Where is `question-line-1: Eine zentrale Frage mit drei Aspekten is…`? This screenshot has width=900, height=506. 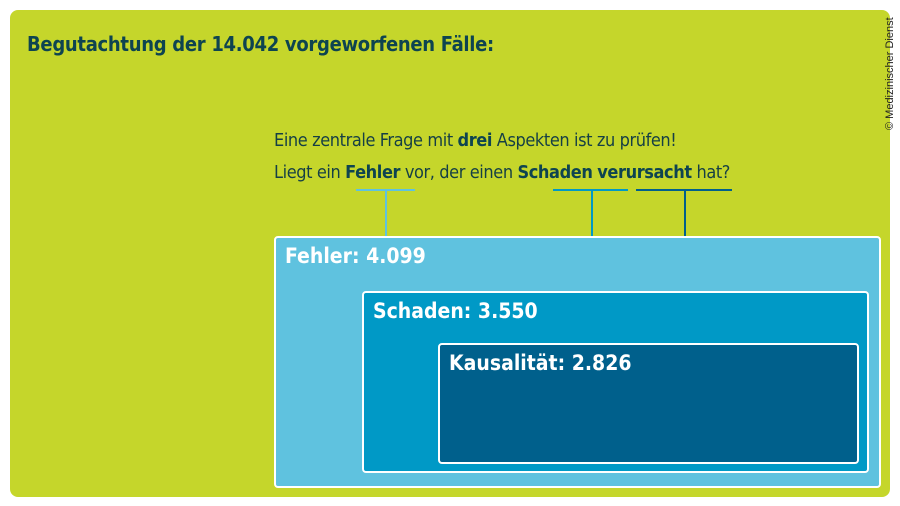 question-line-1: Eine zentrale Frage mit drei Aspekten is… is located at coordinates (475, 140).